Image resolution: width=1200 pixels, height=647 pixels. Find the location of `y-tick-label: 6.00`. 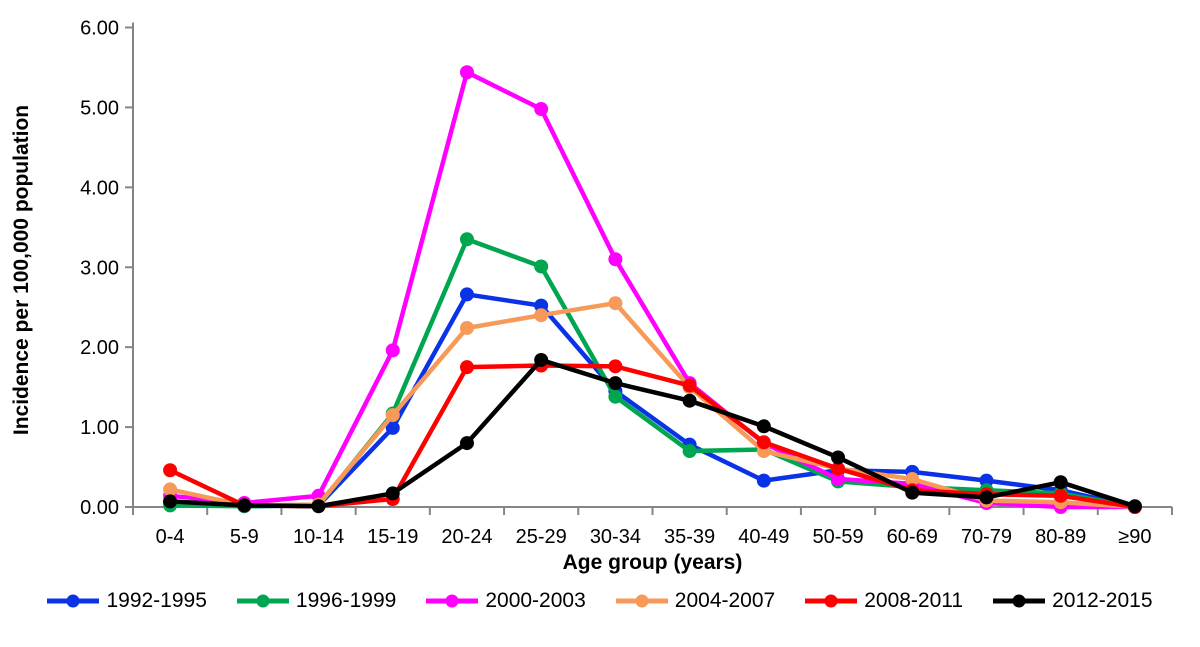

y-tick-label: 6.00 is located at coordinates (99, 29).